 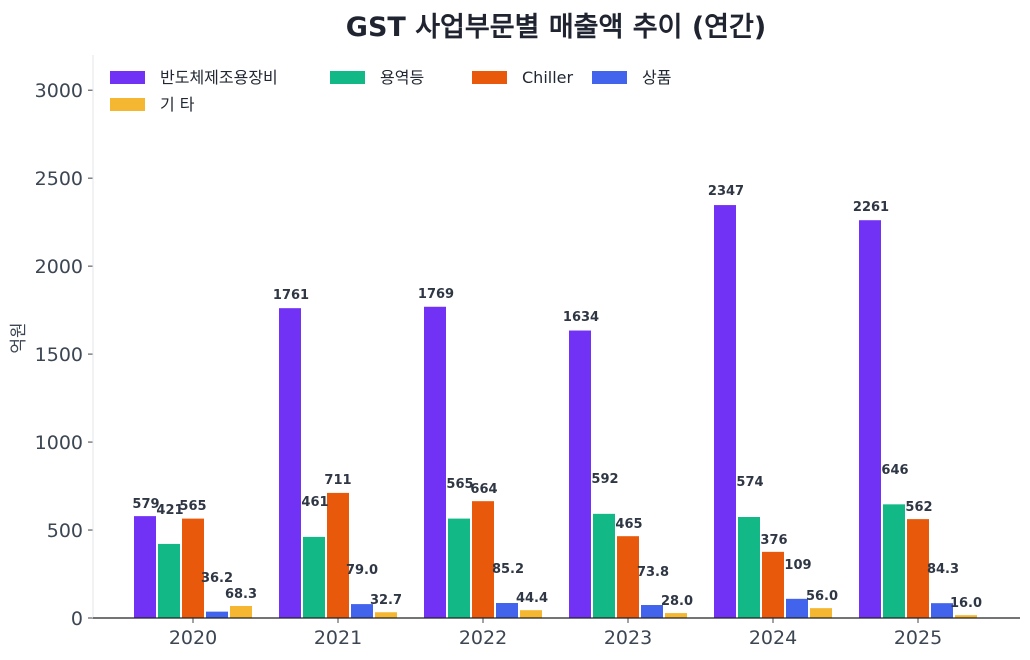 What do you see at coordinates (177, 104) in the screenshot?
I see `legend-label: 기 타` at bounding box center [177, 104].